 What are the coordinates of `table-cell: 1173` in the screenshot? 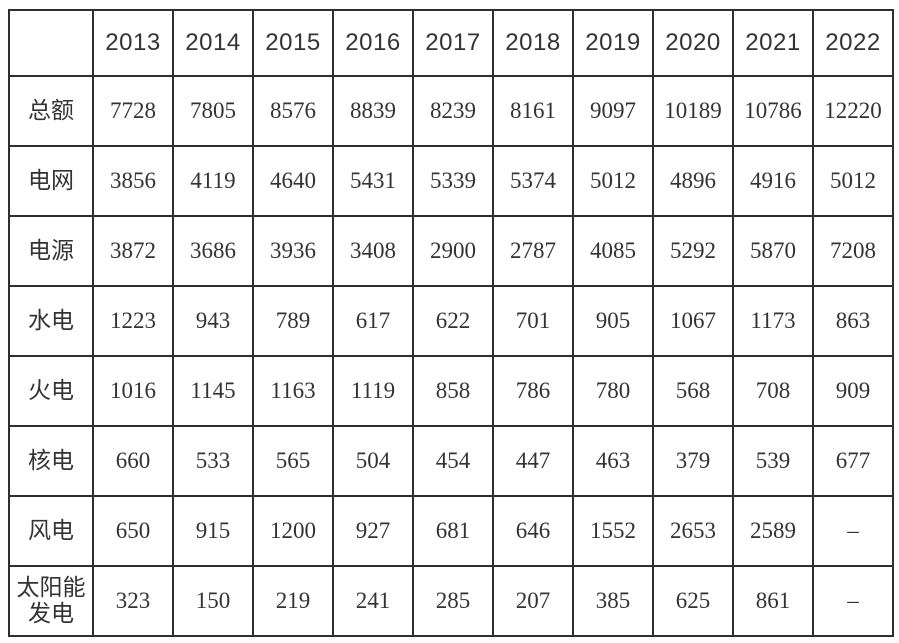 It's located at (773, 321).